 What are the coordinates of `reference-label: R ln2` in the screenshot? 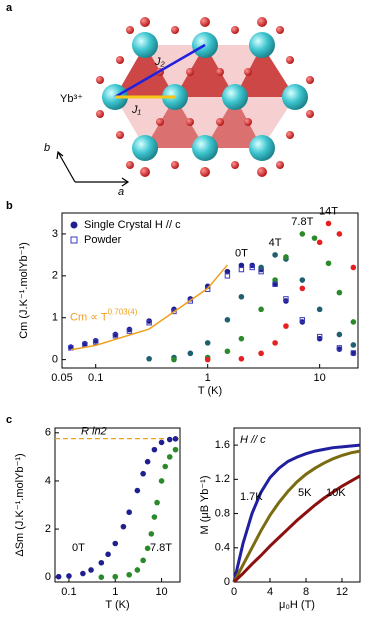 It's located at (94, 431).